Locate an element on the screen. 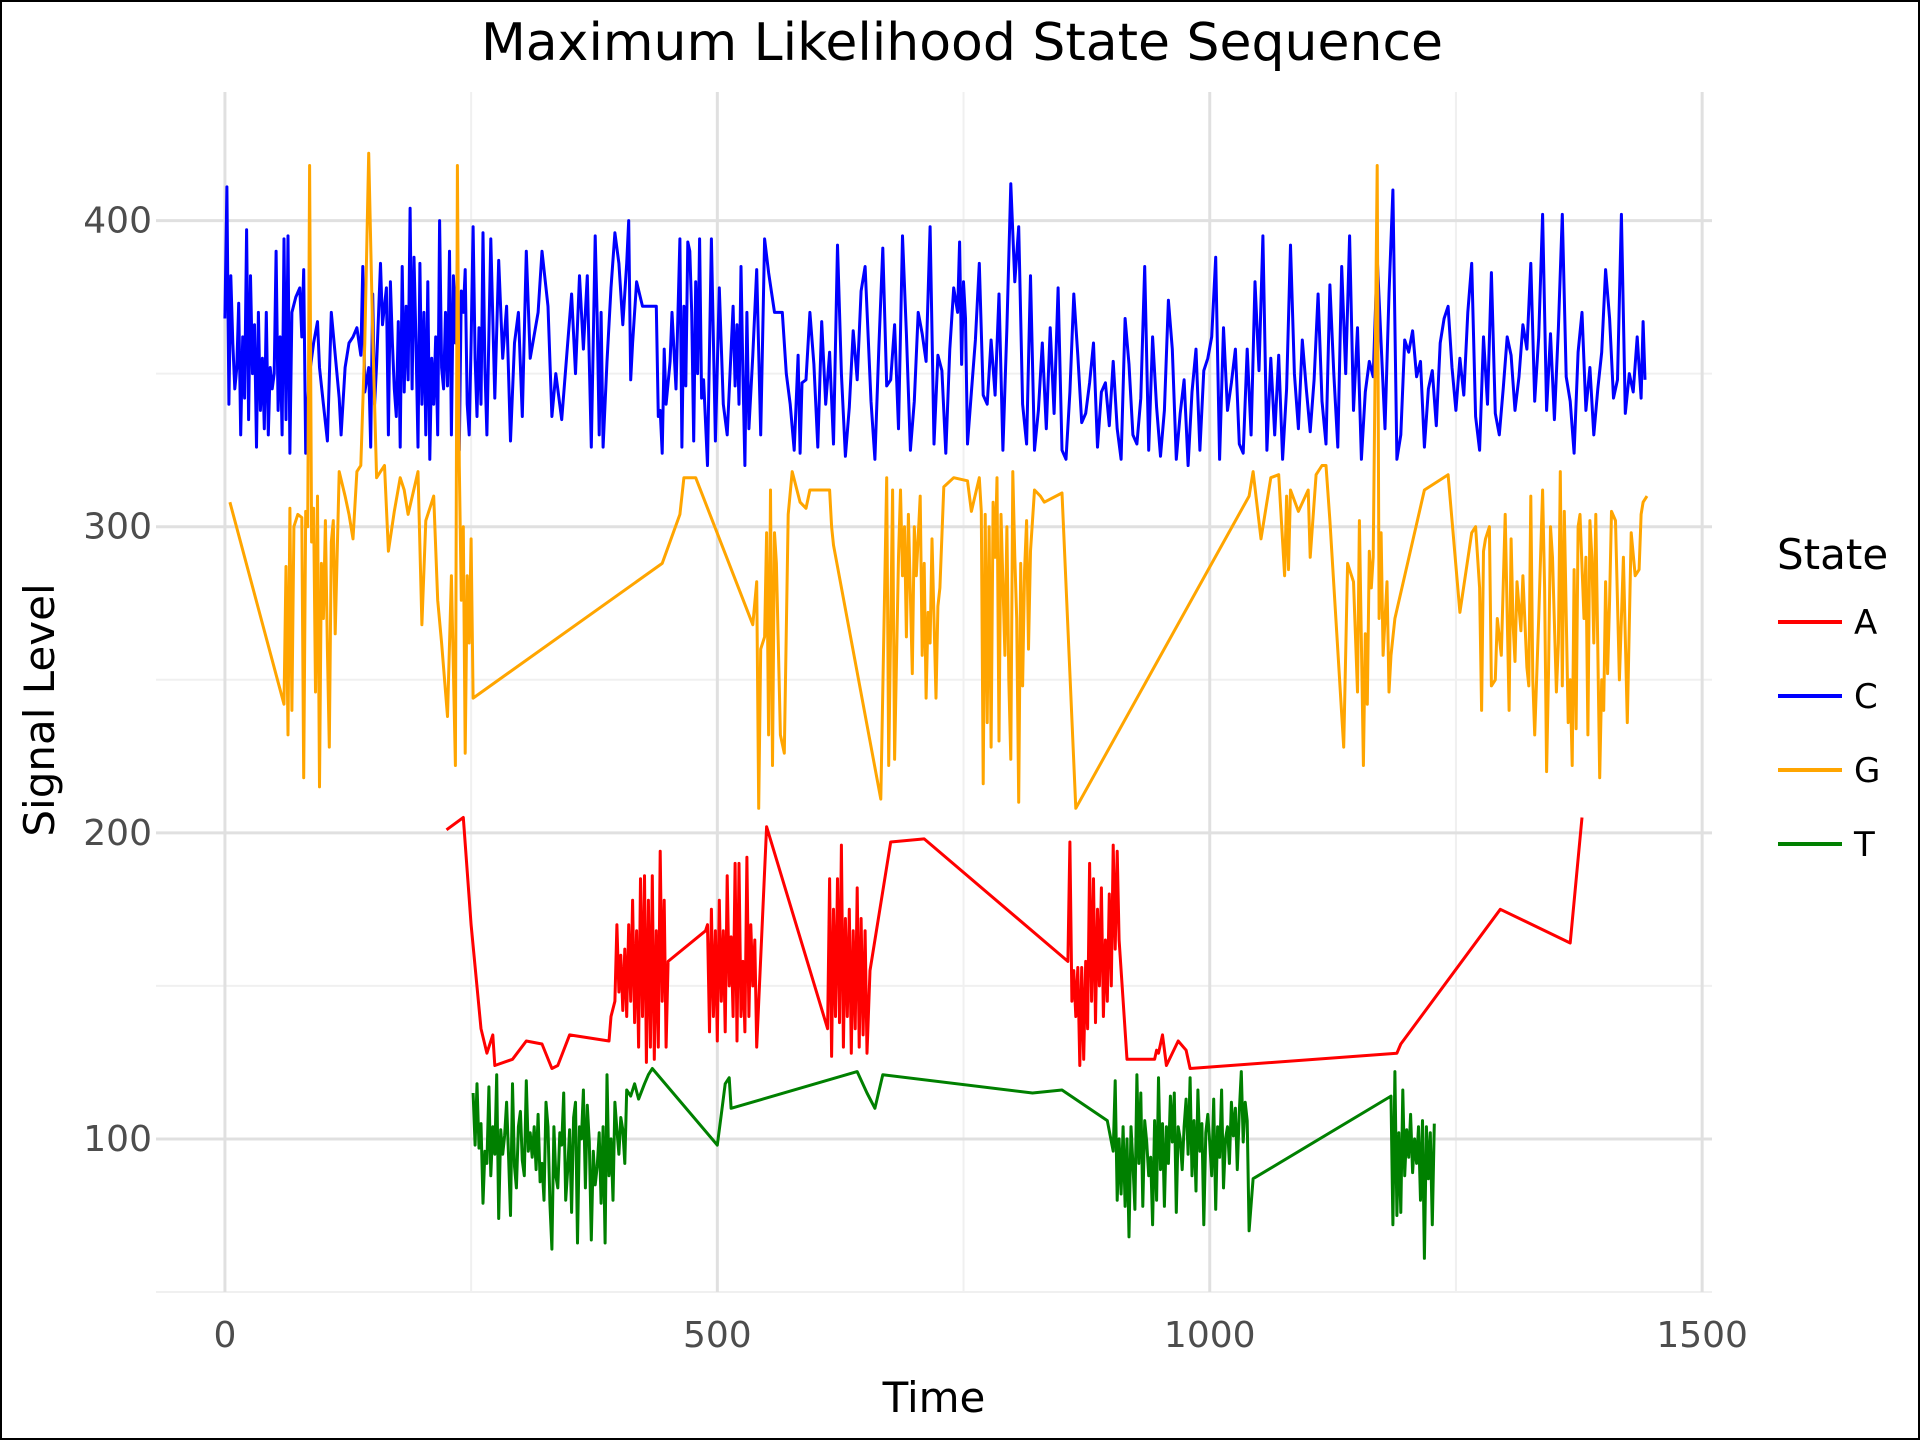 Image resolution: width=1920 pixels, height=1442 pixels. y-tick-label: 100 is located at coordinates (117, 1139).